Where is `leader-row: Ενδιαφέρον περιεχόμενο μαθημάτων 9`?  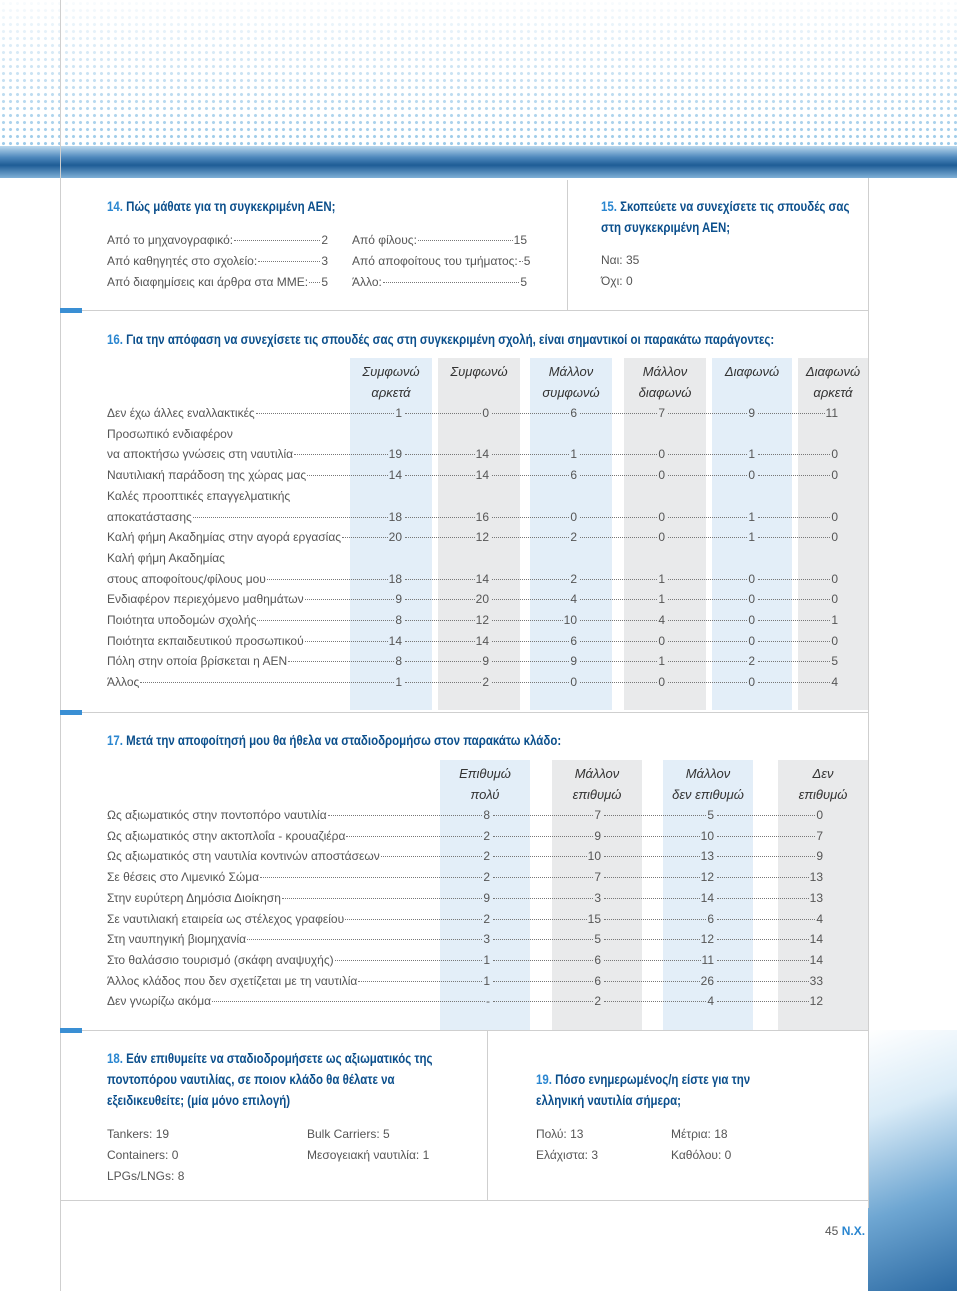 leader-row: Ενδιαφέρον περιεχόμενο μαθημάτων 9 is located at coordinates (254, 599).